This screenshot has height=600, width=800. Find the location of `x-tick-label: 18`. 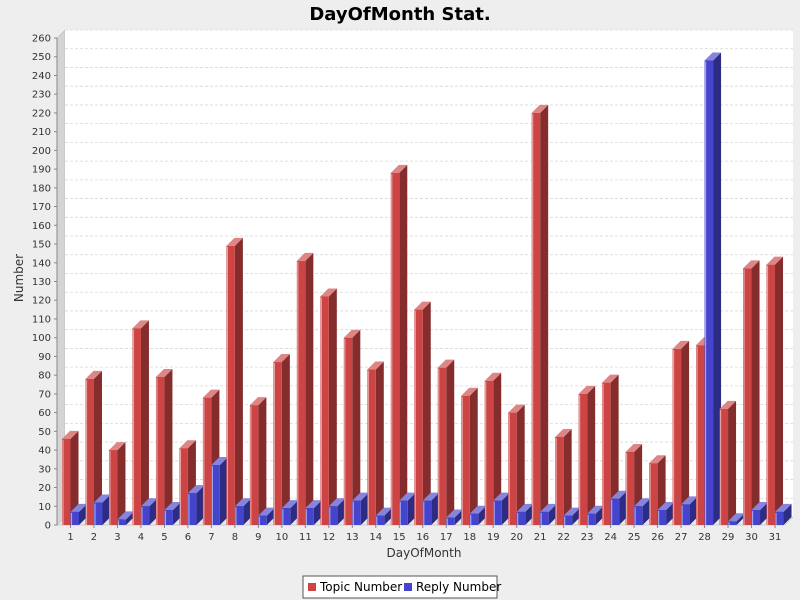

x-tick-label: 18 is located at coordinates (469, 537).